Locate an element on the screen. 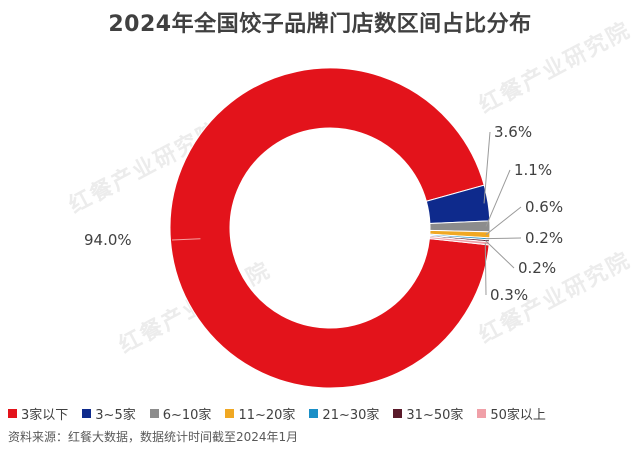 The width and height of the screenshot is (640, 454). legend-label: 3~5家 is located at coordinates (115, 415).